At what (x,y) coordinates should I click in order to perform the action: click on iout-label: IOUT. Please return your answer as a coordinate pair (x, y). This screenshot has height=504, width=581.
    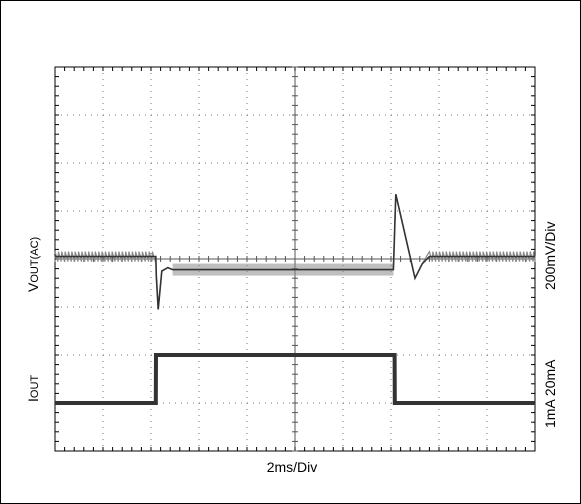
    Looking at the image, I should click on (33, 388).